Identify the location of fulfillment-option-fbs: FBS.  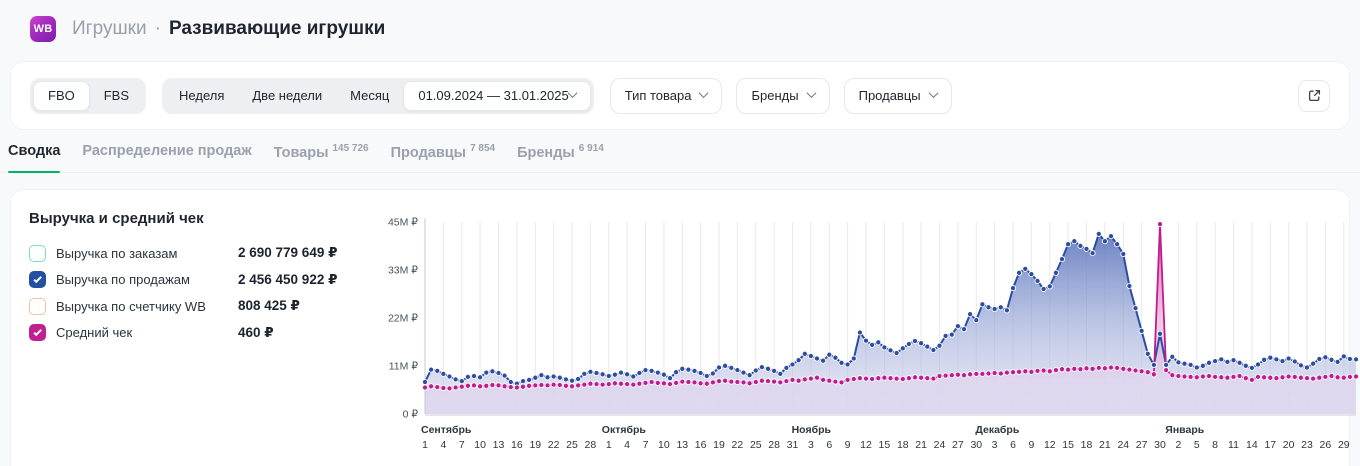
(116, 95).